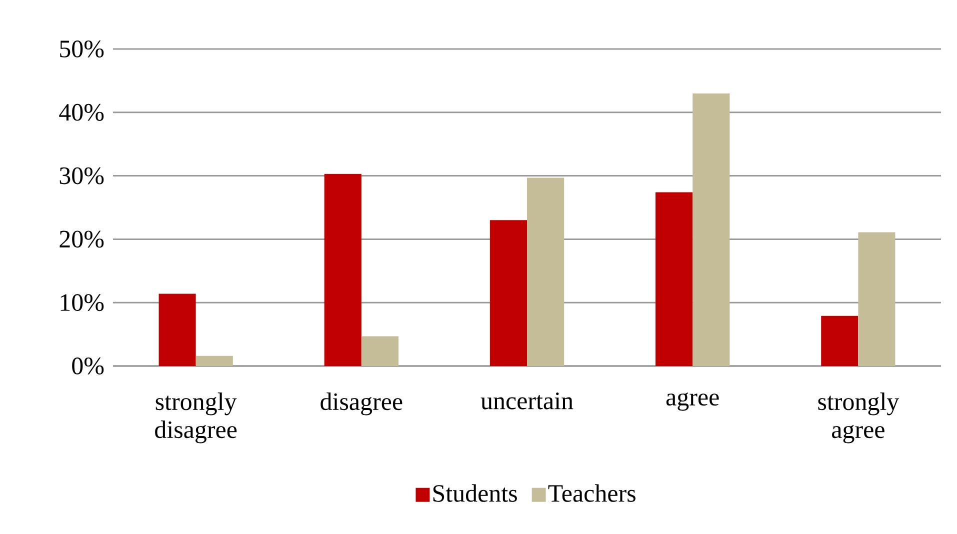  I want to click on x-tick-label: disagree, so click(361, 404).